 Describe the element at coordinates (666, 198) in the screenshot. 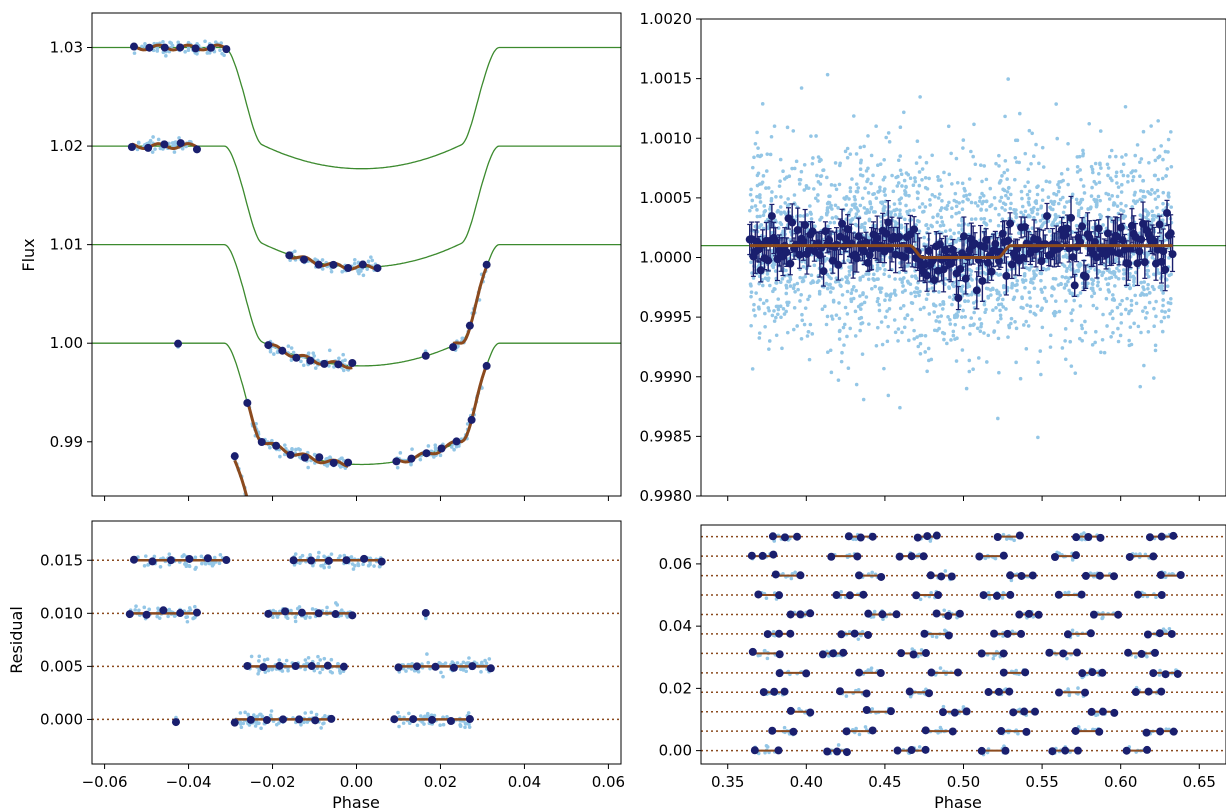

I see `tr-ytick-label: 1.0005` at that location.